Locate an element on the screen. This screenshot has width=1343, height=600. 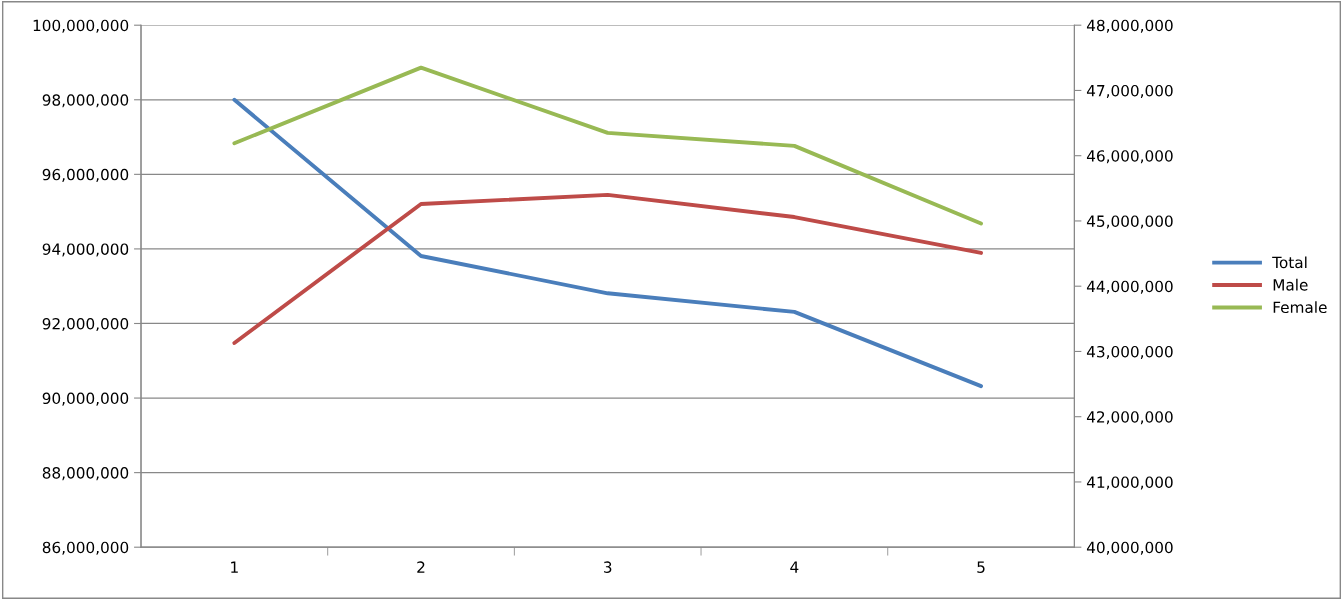
legend-label: Female is located at coordinates (1300, 307).